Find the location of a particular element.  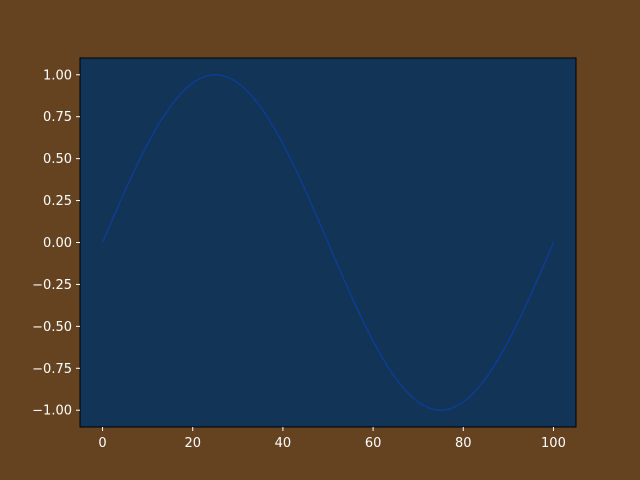

y-axis: 1.00 0.75 0.50 0.25 0.00 −0.25 −0.50 −0.75 −1.00 is located at coordinates (56, 243).